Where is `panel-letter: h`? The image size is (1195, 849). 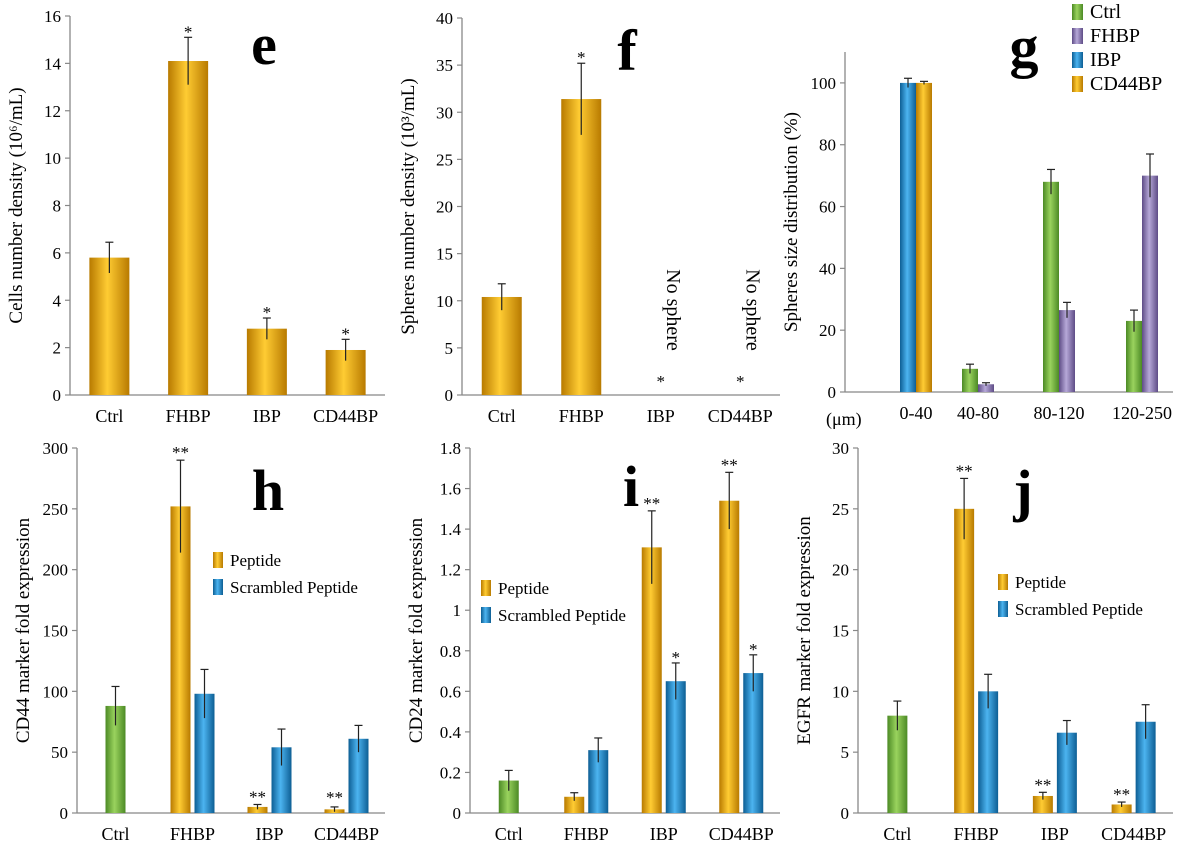 panel-letter: h is located at coordinates (268, 490).